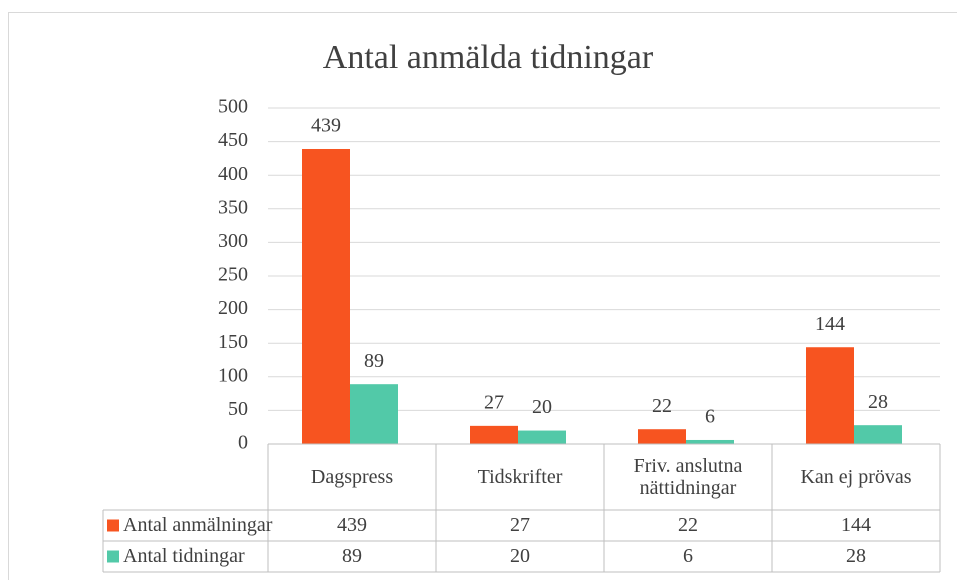 The width and height of the screenshot is (957, 580). Describe the element at coordinates (233, 174) in the screenshot. I see `y-tick-label: 400` at that location.